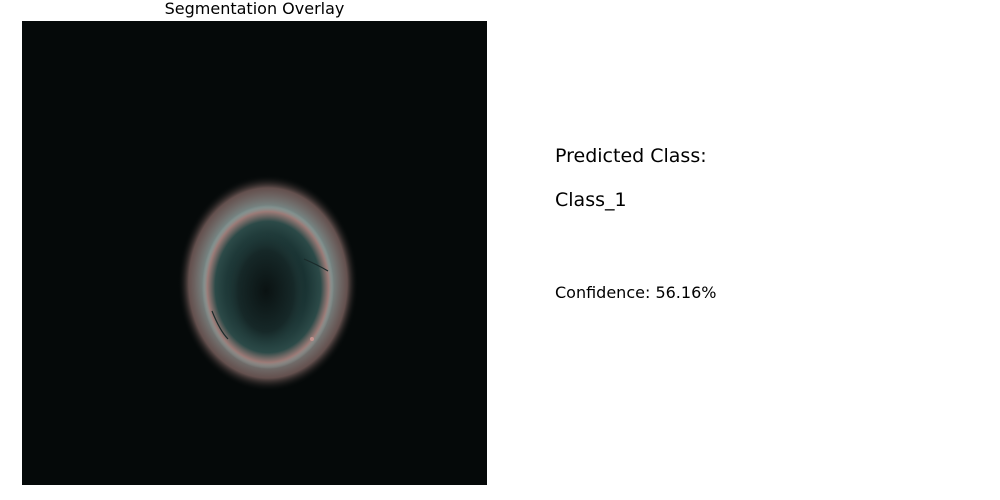 This screenshot has width=1000, height=500. I want to click on panel-title: Segmentation Overlay, so click(254, 9).